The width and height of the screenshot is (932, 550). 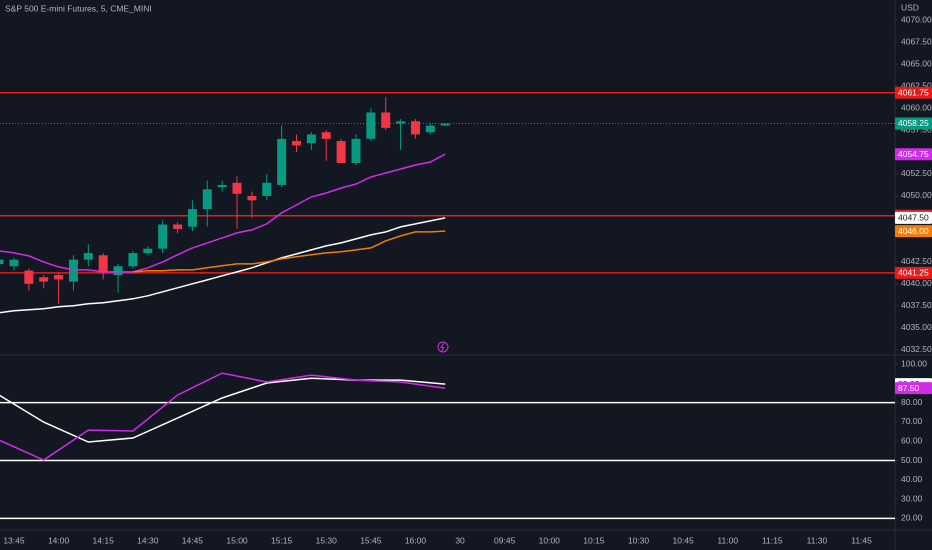 What do you see at coordinates (282, 540) in the screenshot?
I see `x-tick-label: 15:15` at bounding box center [282, 540].